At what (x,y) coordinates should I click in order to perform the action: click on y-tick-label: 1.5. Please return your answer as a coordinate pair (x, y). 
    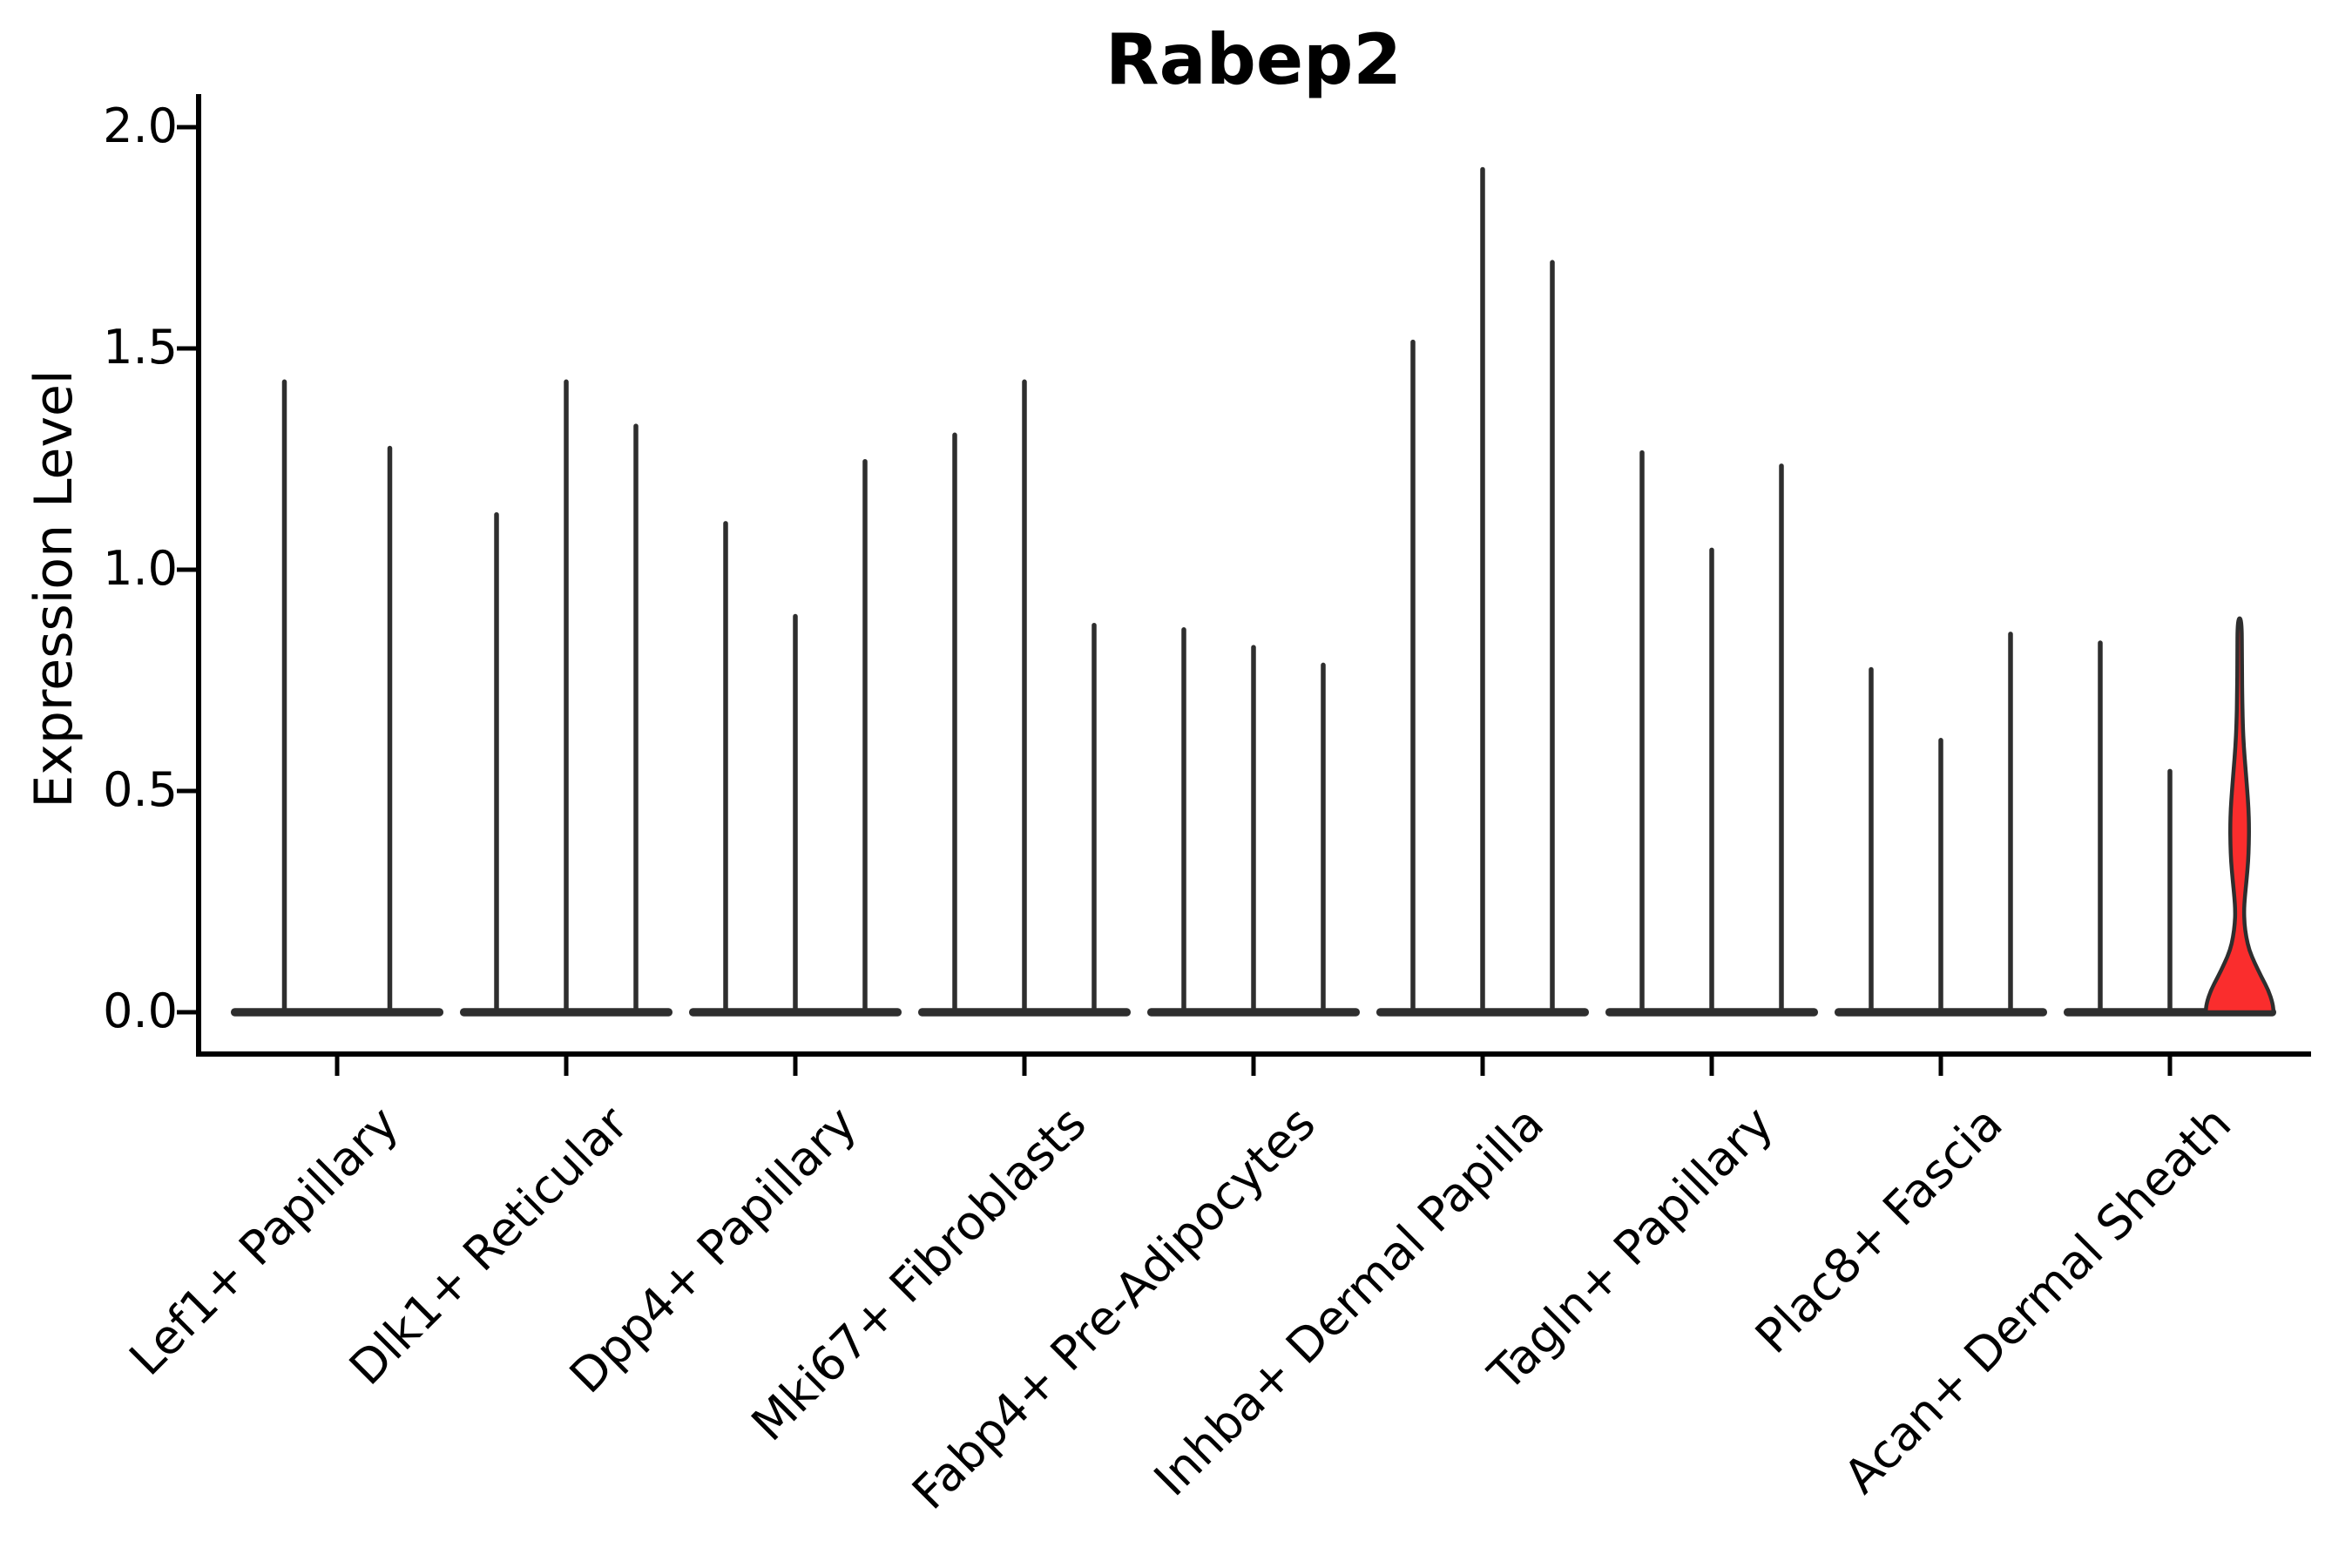
    Looking at the image, I should click on (140, 347).